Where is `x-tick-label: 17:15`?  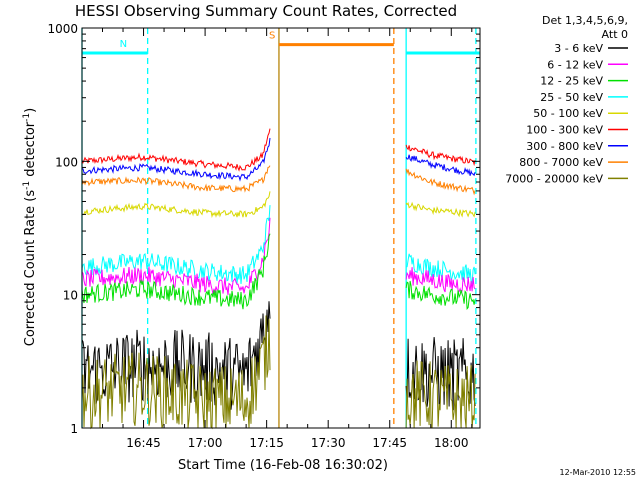
x-tick-label: 17:15 is located at coordinates (266, 443).